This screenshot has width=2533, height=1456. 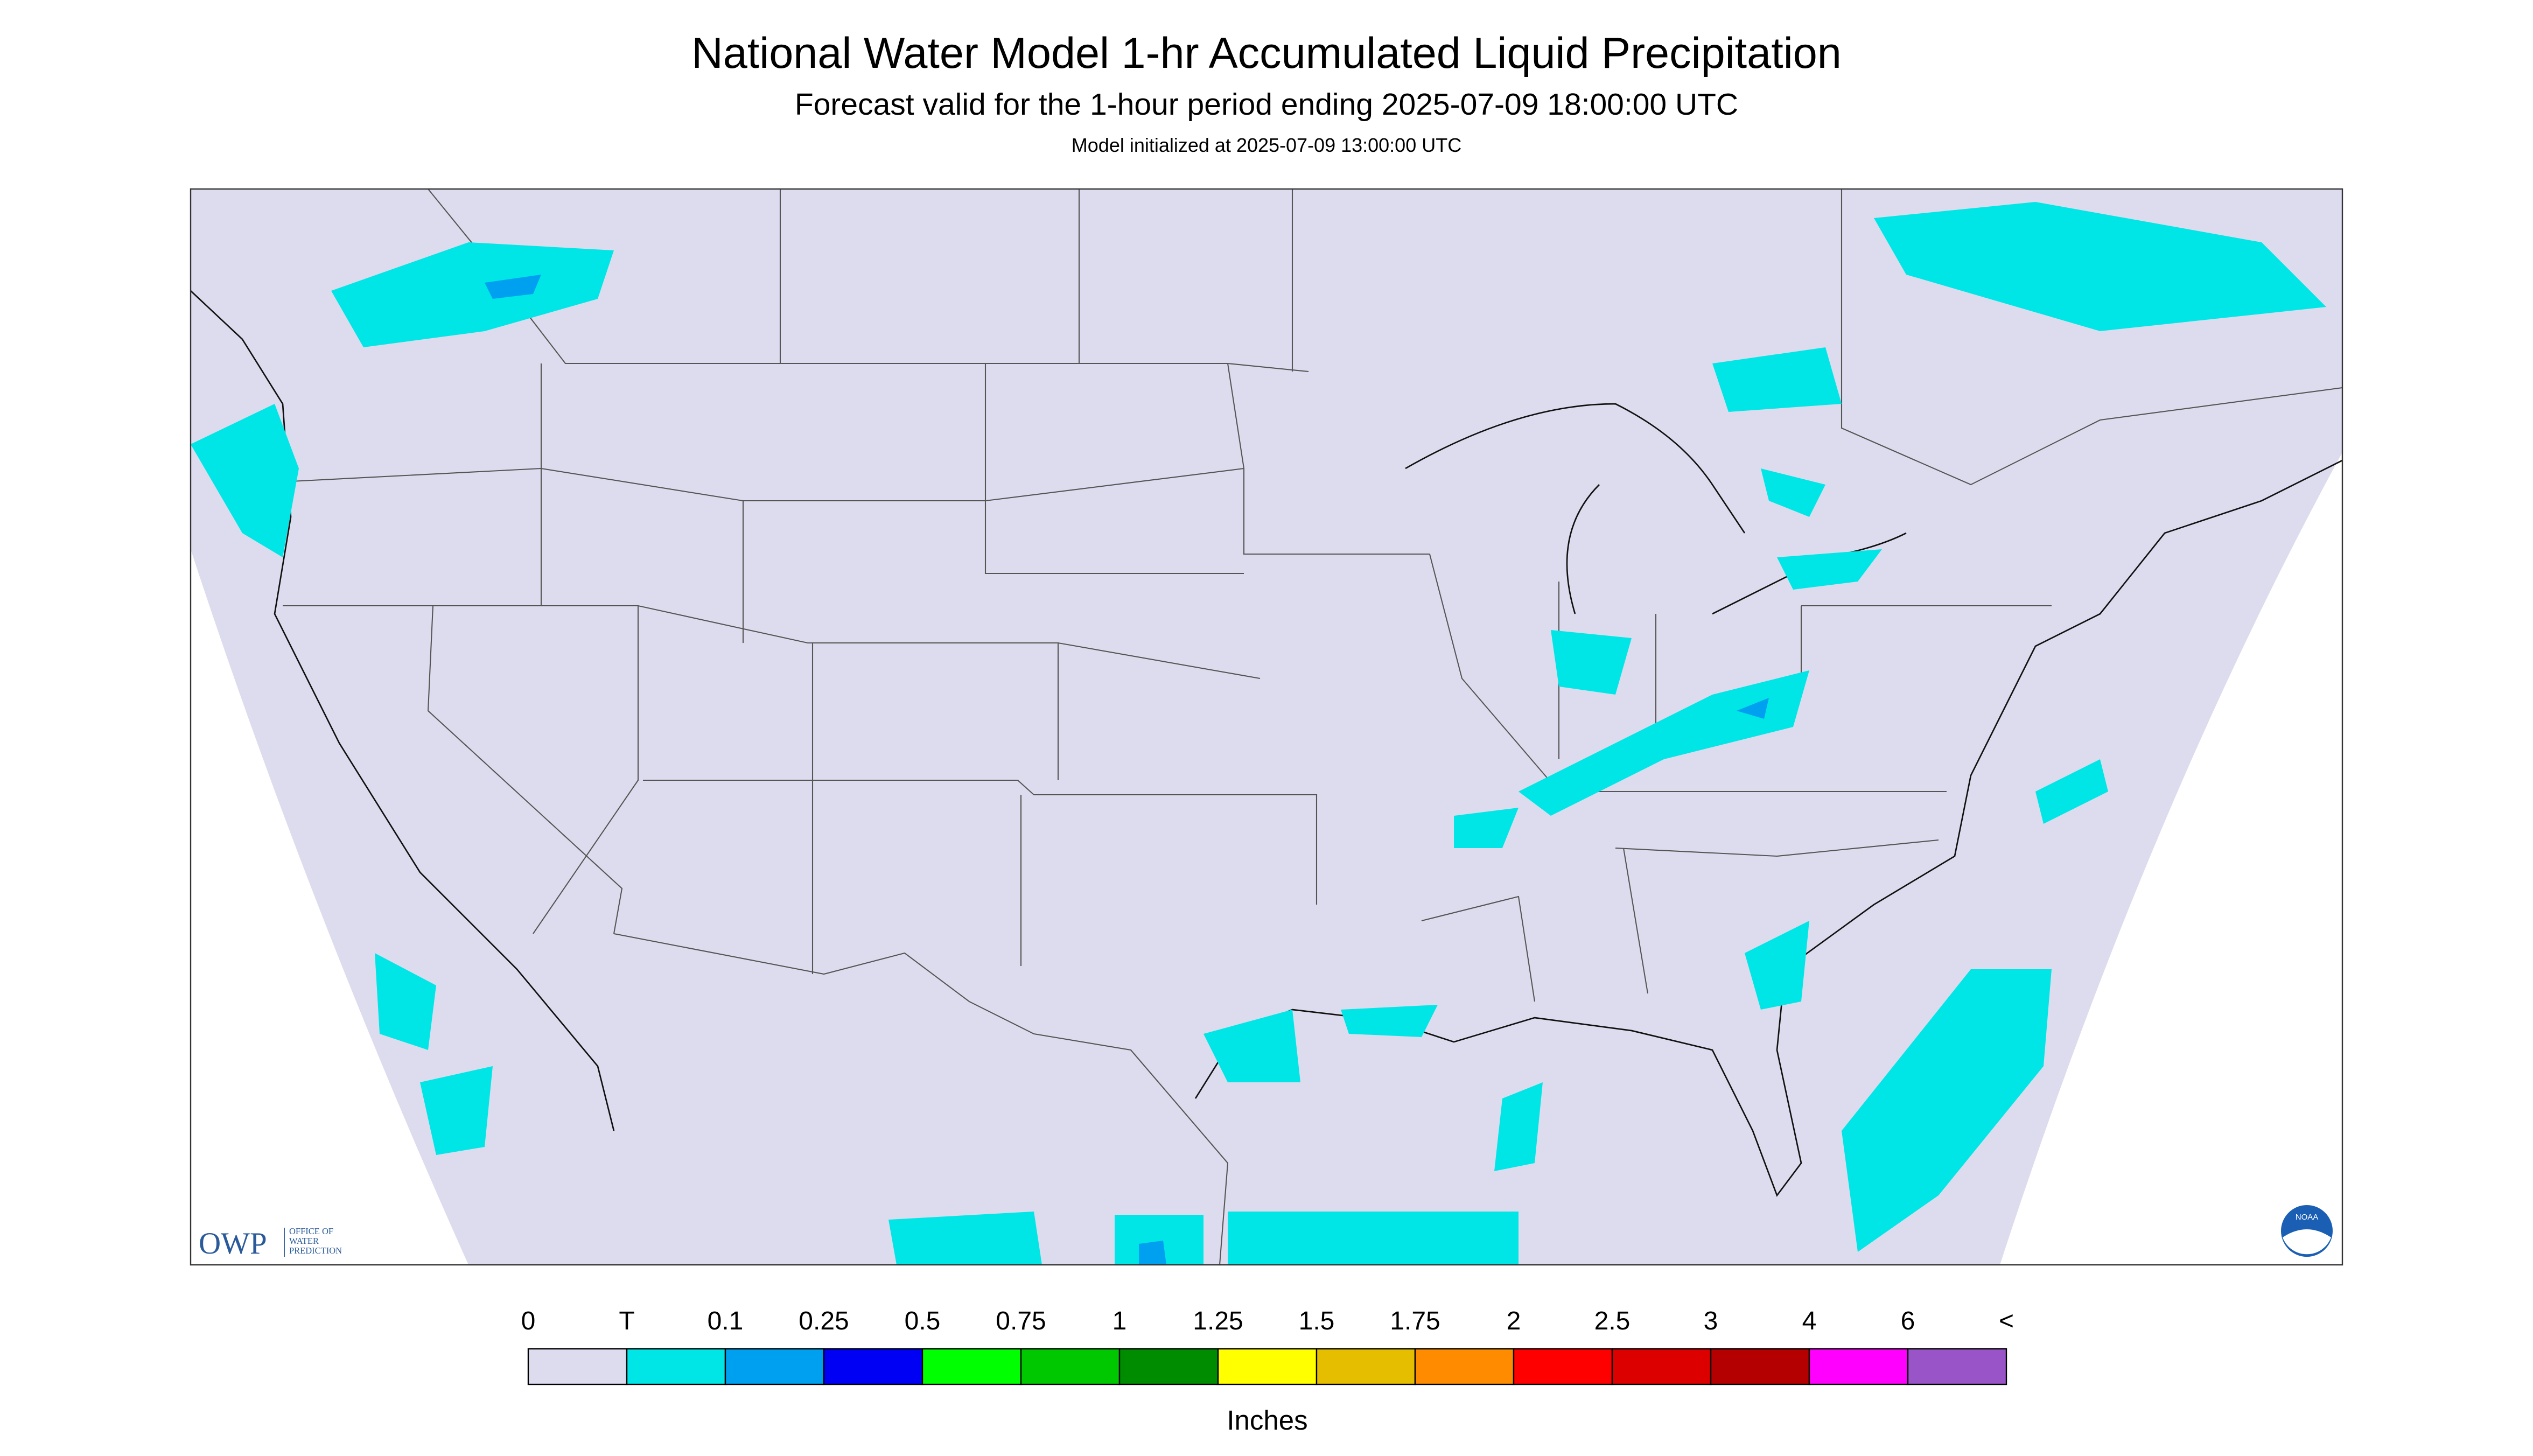 I want to click on legend-label: <, so click(x=2006, y=1321).